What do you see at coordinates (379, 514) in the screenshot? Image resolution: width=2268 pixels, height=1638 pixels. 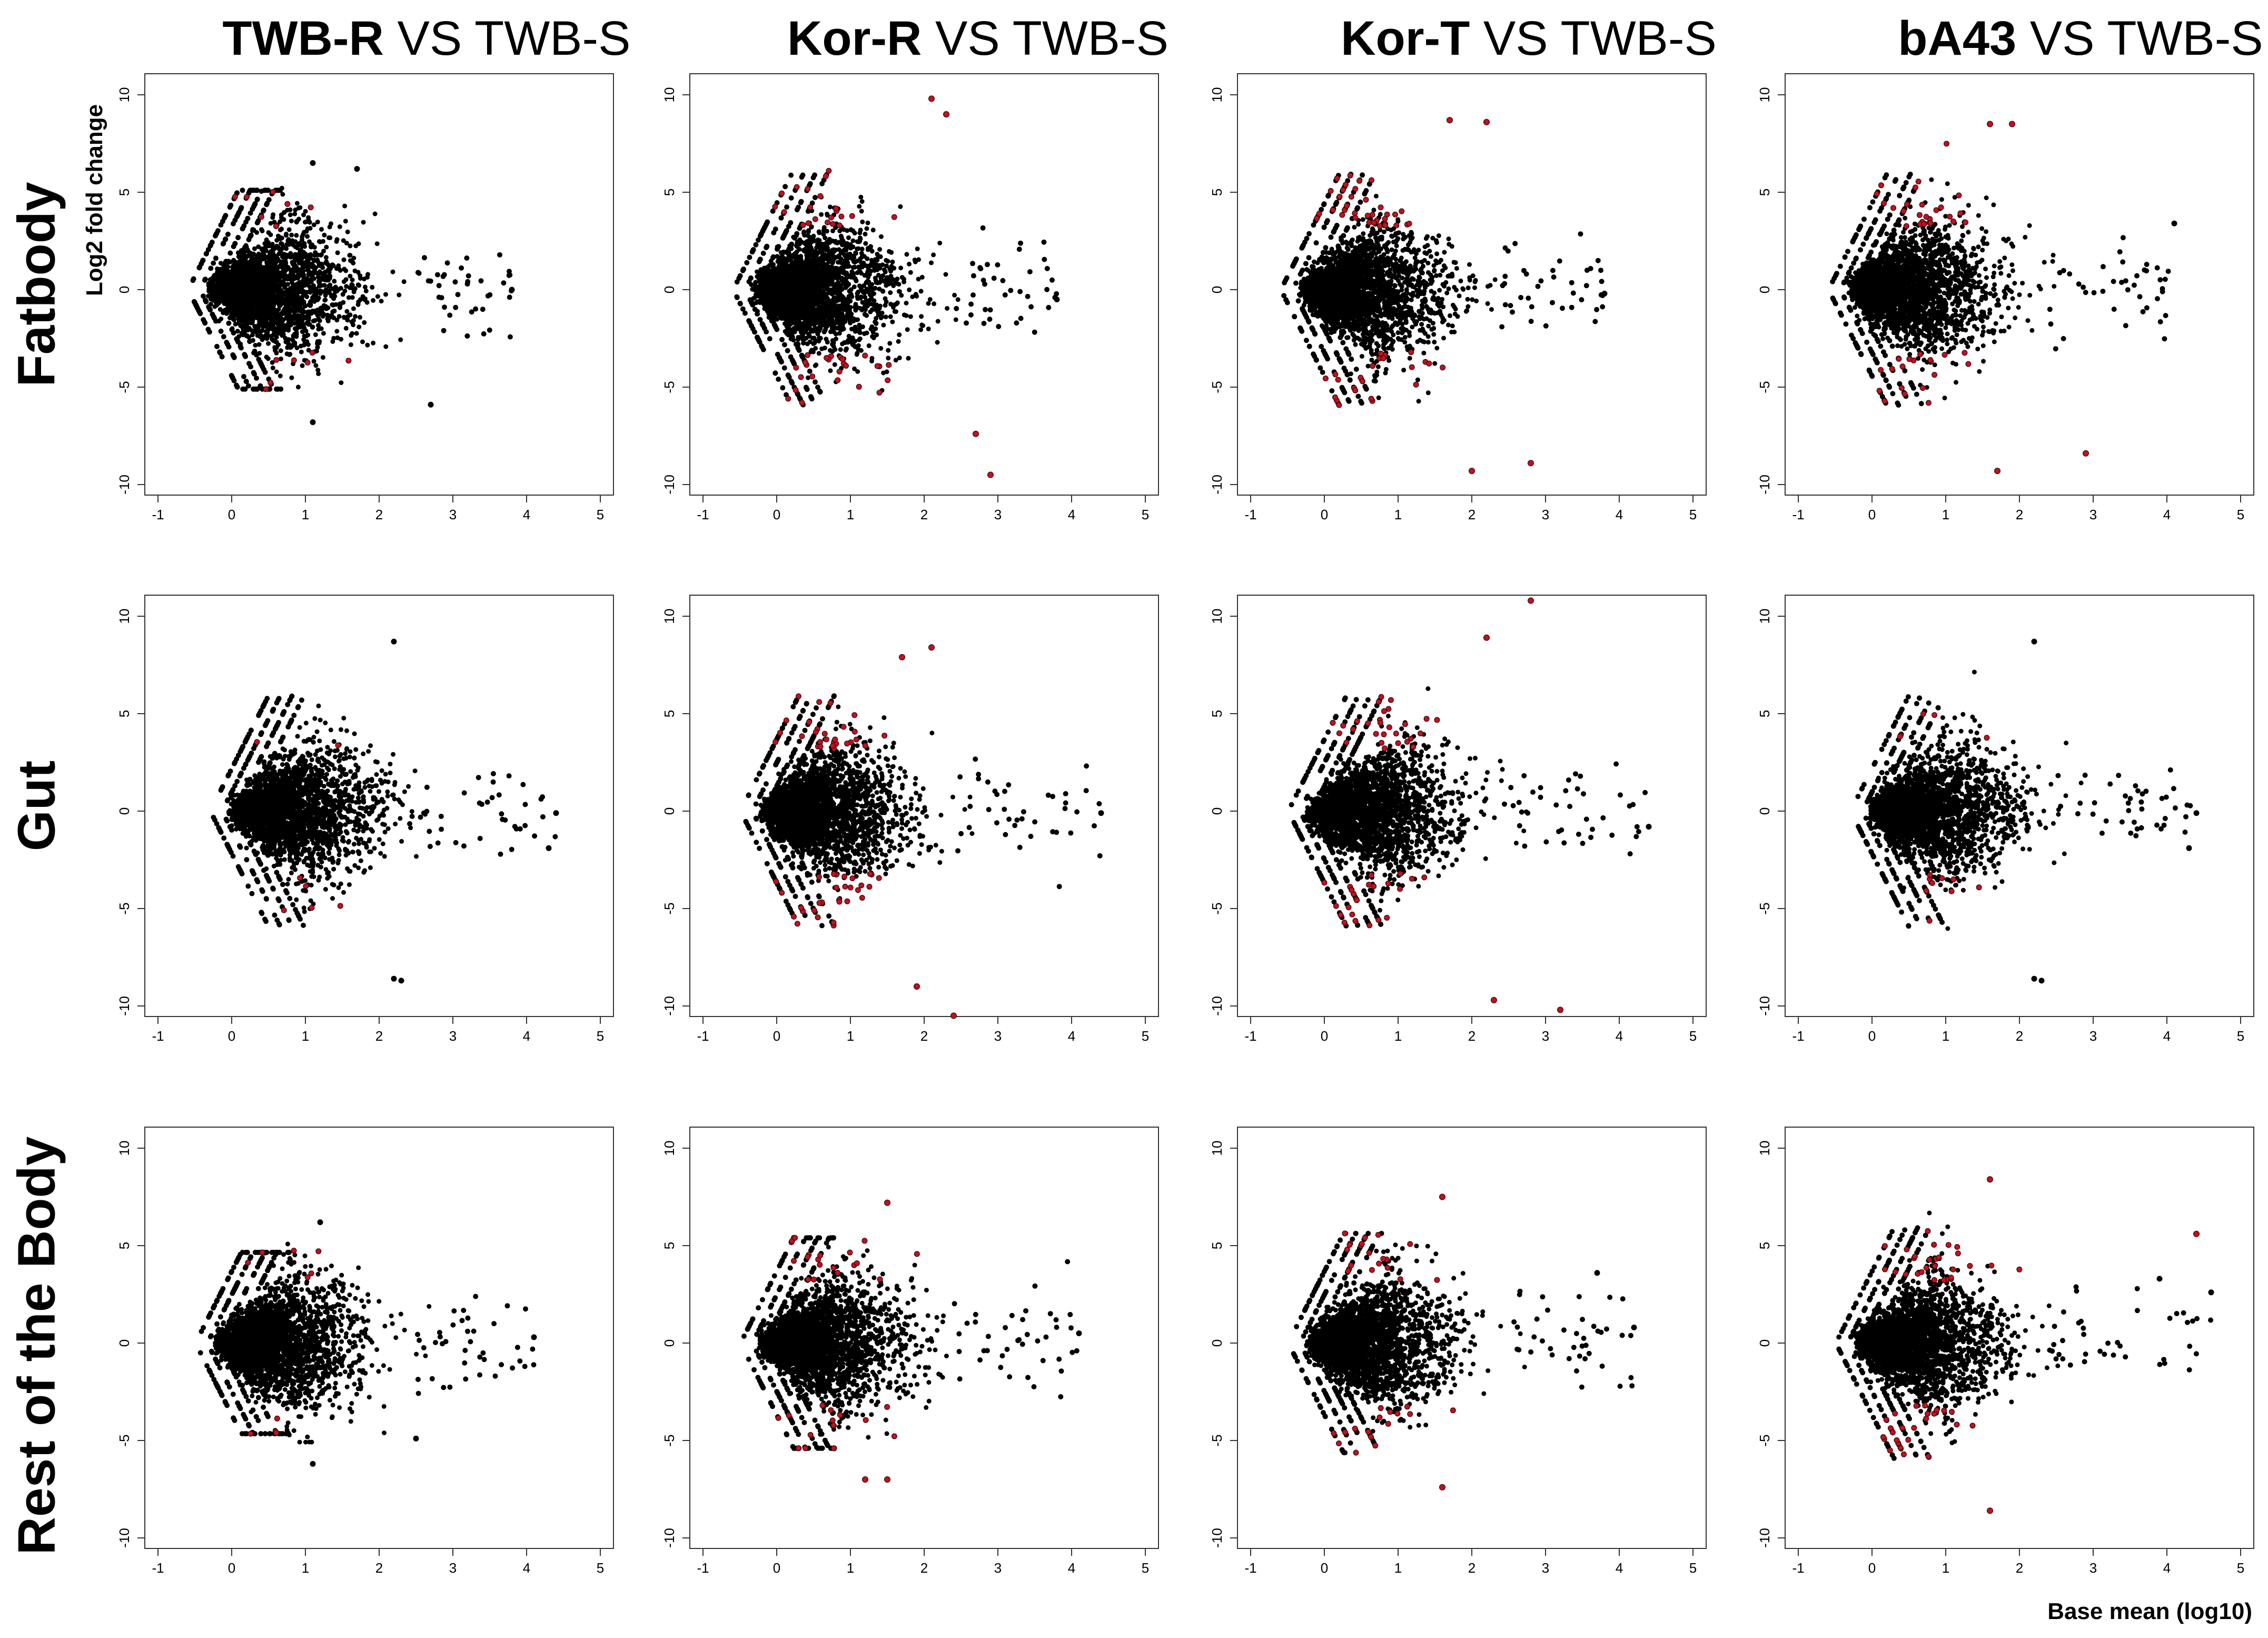 I see `x-tick-label: 2` at bounding box center [379, 514].